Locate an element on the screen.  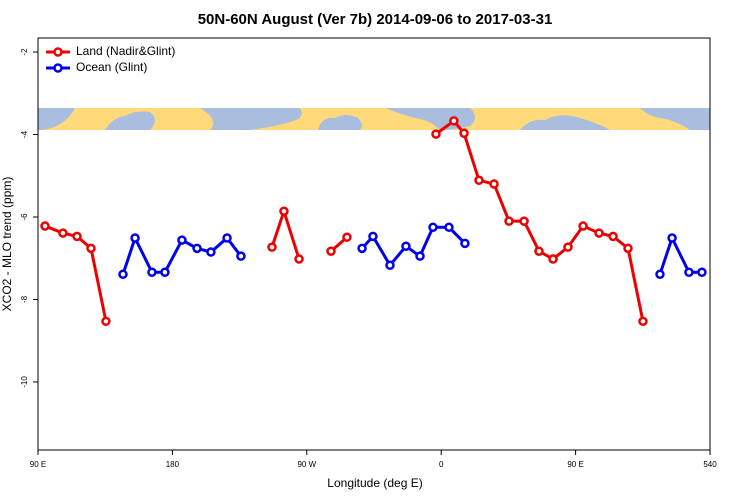
x-tick-label: 0 is located at coordinates (441, 464).